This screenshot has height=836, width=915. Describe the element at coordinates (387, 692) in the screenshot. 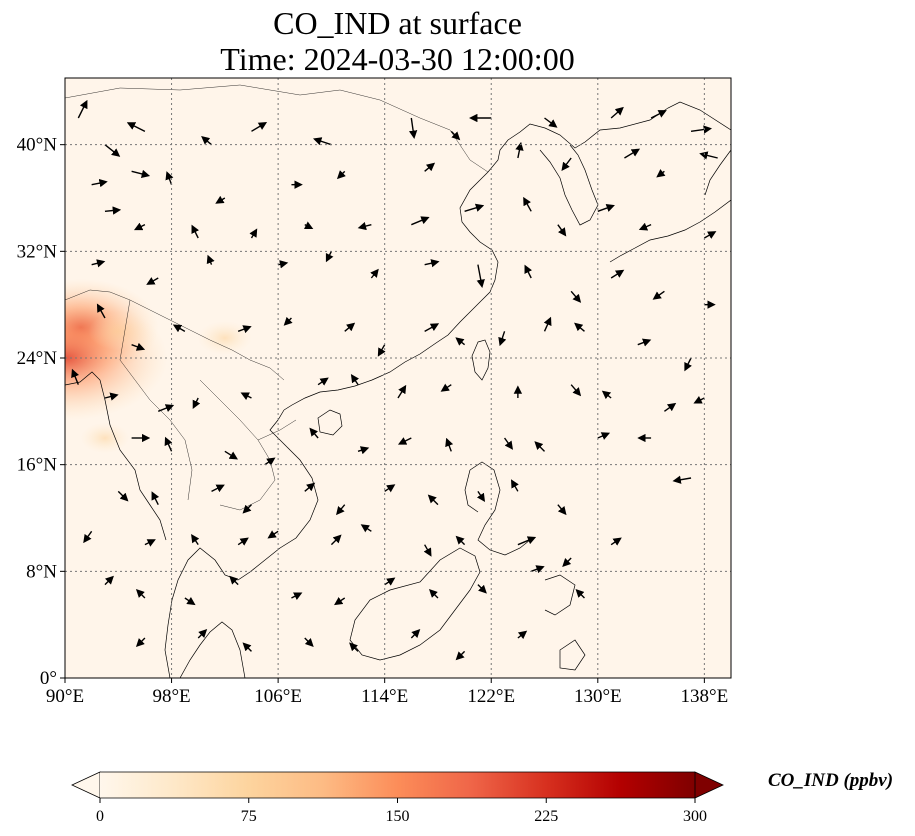

I see `longitude-ticks: 90°E 98°E 106°E 114°E 122°E 130°E 138°E` at that location.